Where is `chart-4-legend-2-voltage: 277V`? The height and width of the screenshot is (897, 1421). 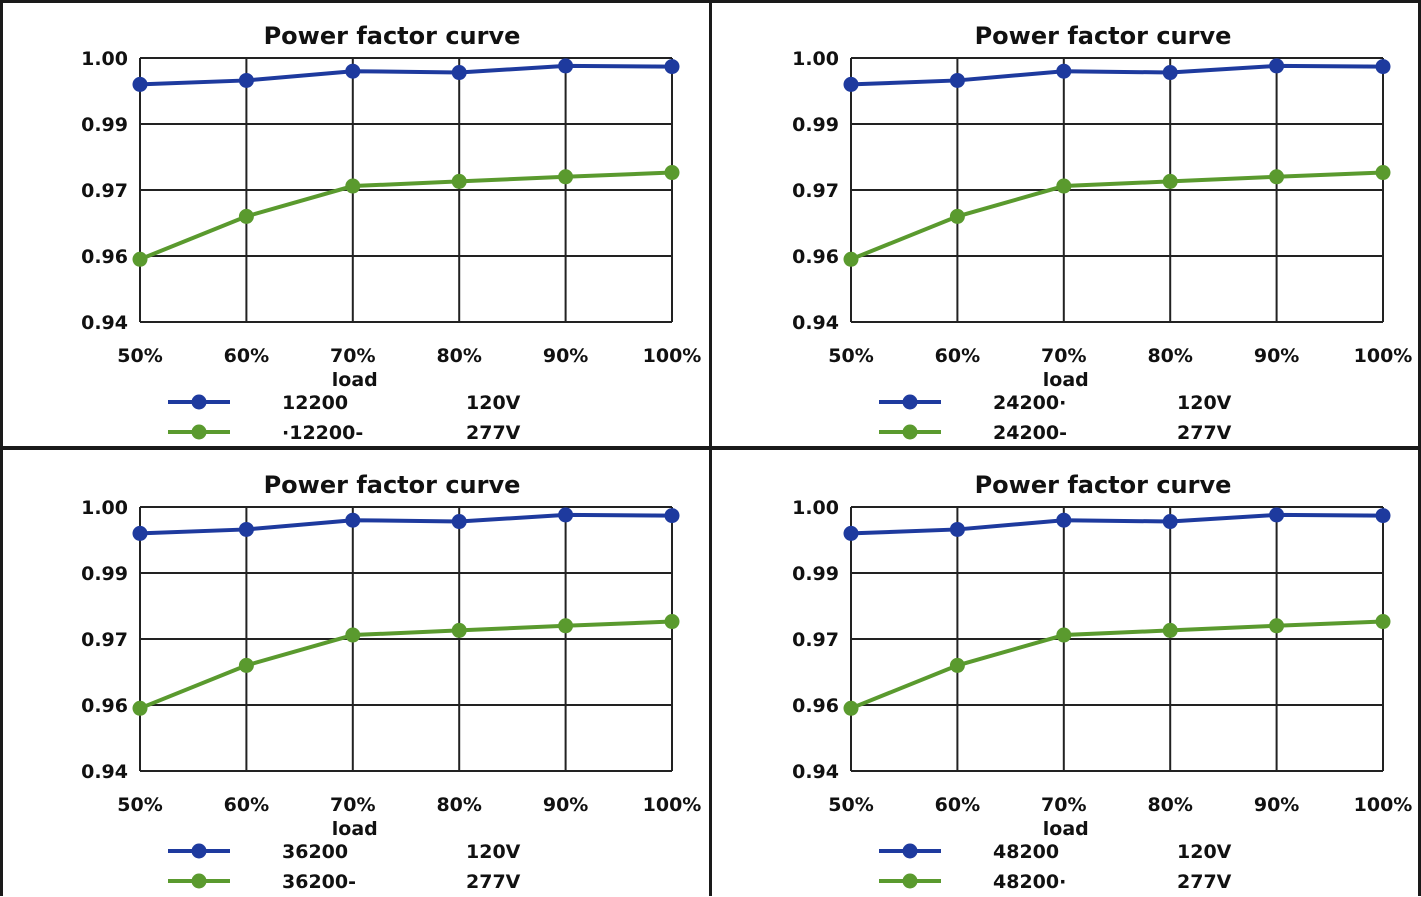
chart-4-legend-2-voltage: 277V is located at coordinates (1204, 882).